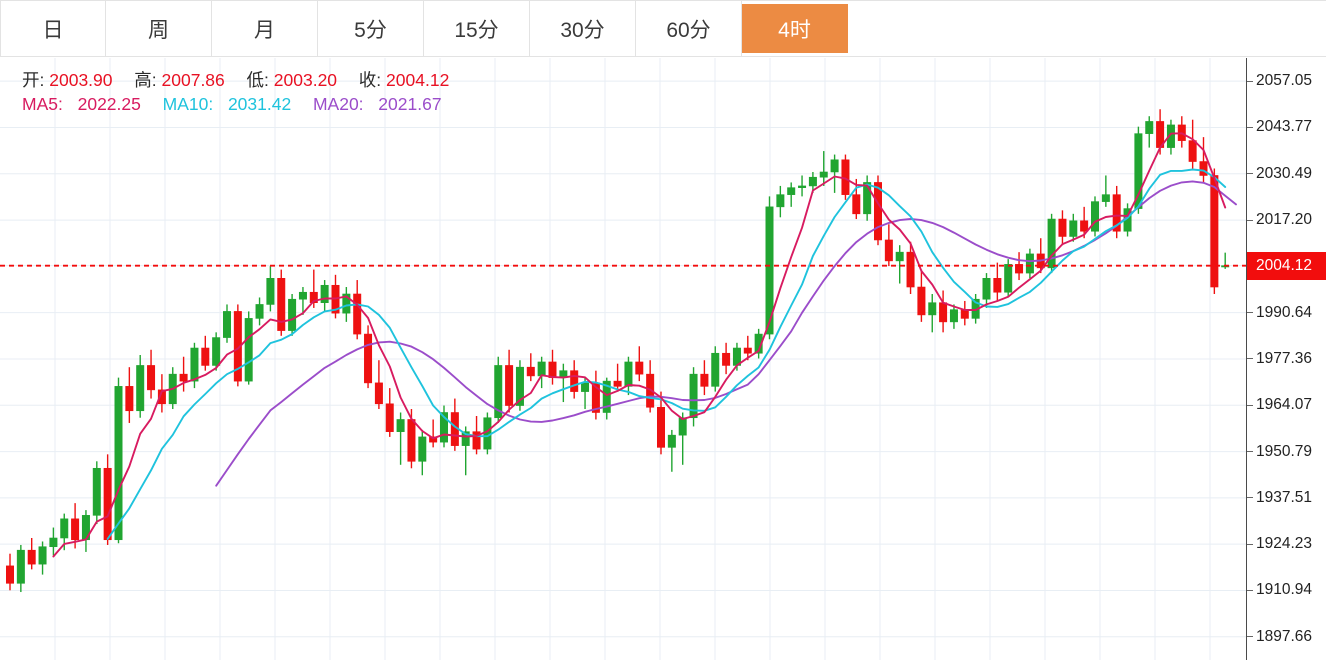 This screenshot has height=660, width=1326. What do you see at coordinates (1284, 497) in the screenshot?
I see `price-tick-label: 1937.51` at bounding box center [1284, 497].